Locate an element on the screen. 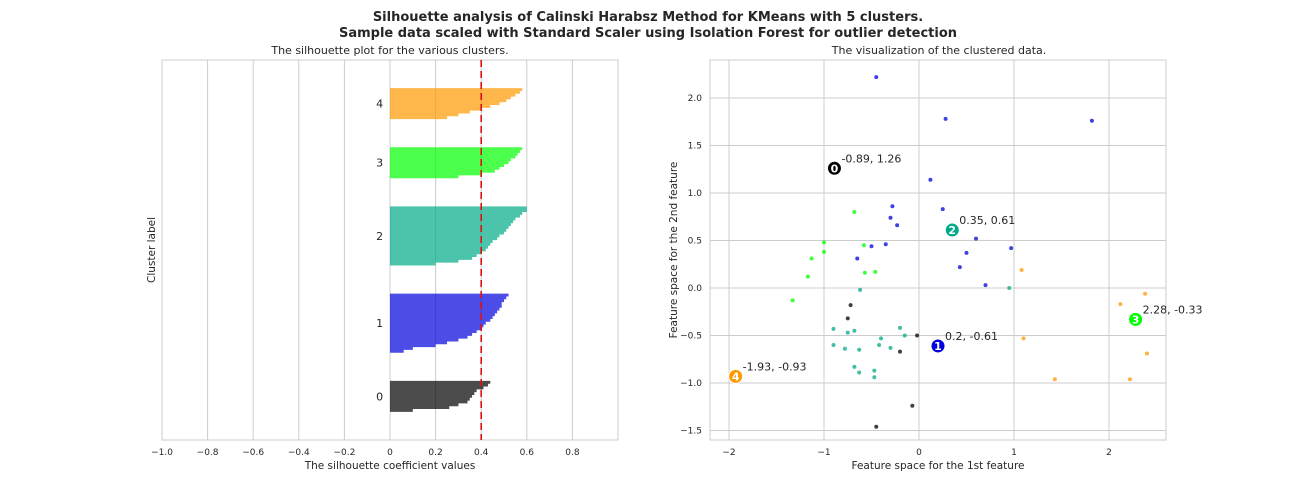 The image size is (1296, 504). silhouette-cluster-label: 0 is located at coordinates (379, 396).